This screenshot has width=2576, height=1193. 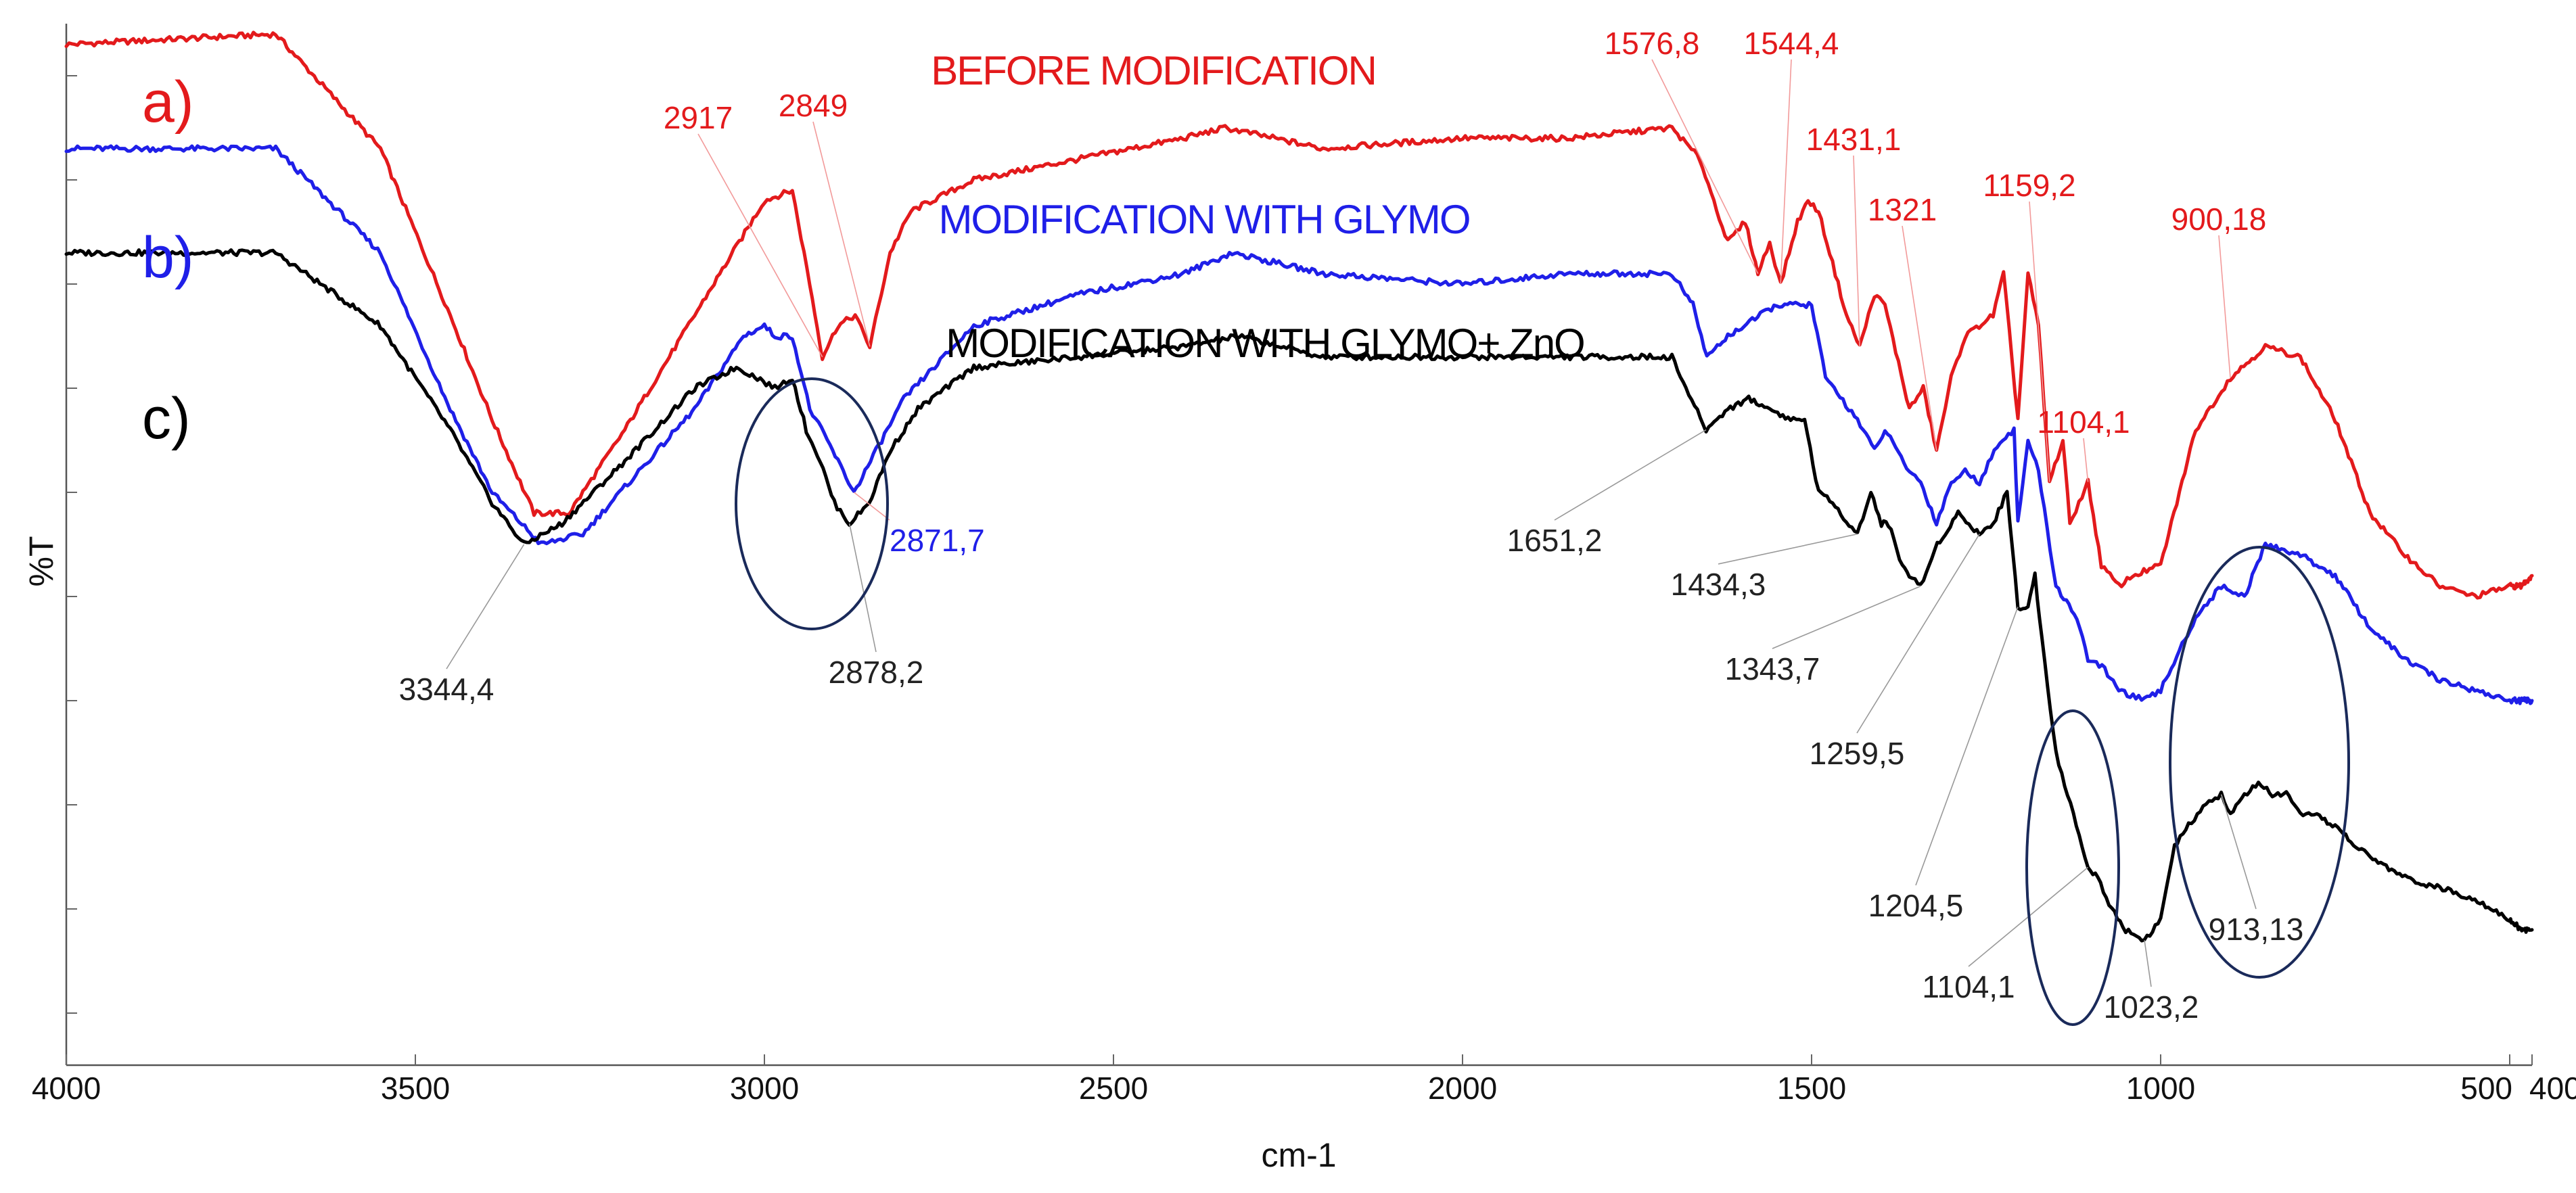 I want to click on peak-label: 1321, so click(x=1902, y=209).